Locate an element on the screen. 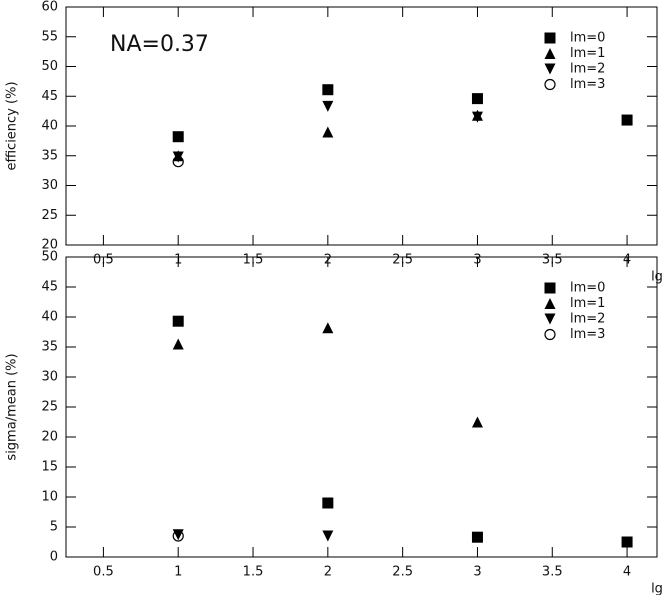 The width and height of the screenshot is (666, 595). x-tick-label: 1.5 is located at coordinates (253, 572).